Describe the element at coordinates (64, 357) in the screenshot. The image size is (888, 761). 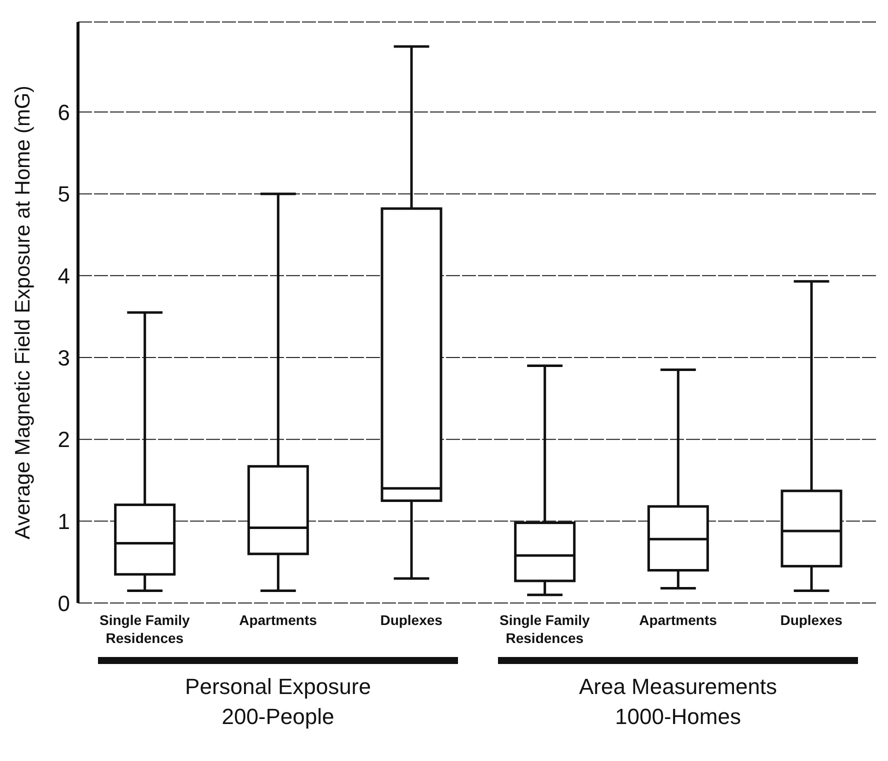
I see `y-tick-label: 3` at that location.